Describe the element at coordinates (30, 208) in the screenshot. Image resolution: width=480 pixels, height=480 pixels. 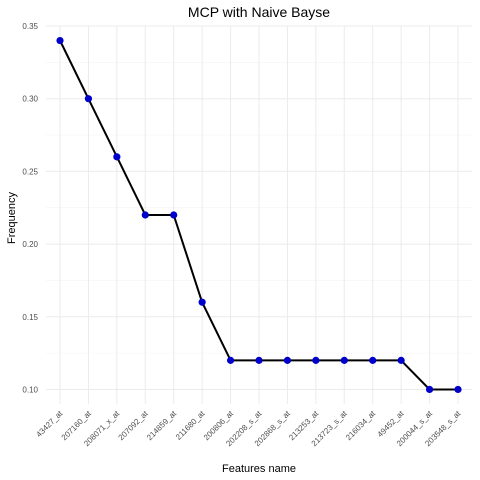
I see `y-axis-ticks: 0.10 0.15 0.20 0.25 0.30 0.35` at that location.